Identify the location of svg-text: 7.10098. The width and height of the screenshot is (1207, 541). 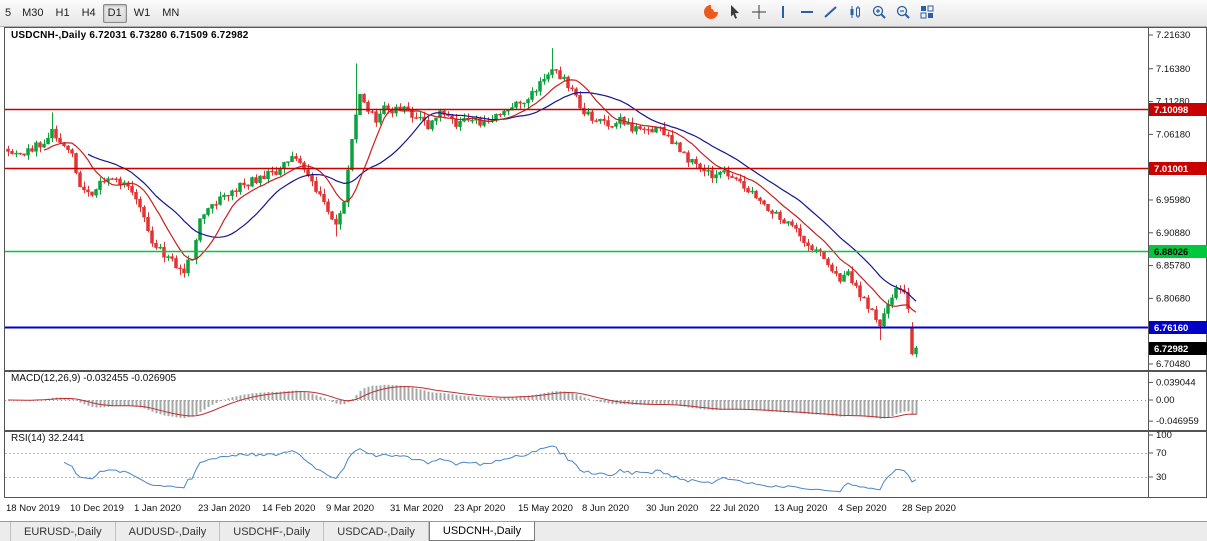
(1171, 110).